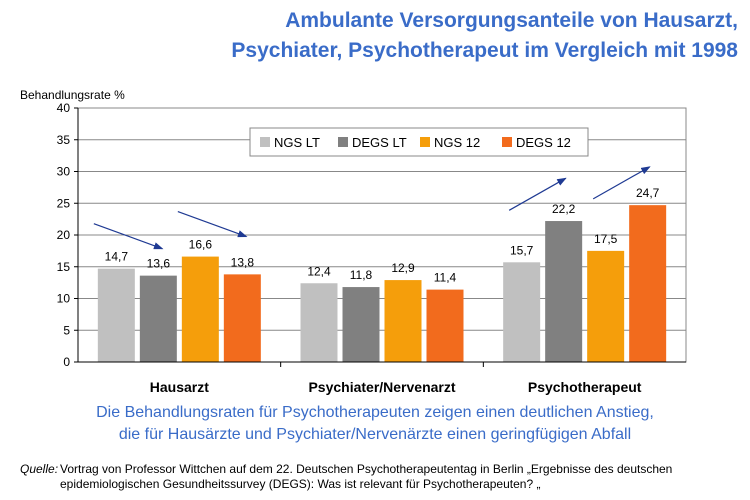 Image resolution: width=750 pixels, height=500 pixels. Describe the element at coordinates (64, 108) in the screenshot. I see `y-tick-label: 40` at that location.